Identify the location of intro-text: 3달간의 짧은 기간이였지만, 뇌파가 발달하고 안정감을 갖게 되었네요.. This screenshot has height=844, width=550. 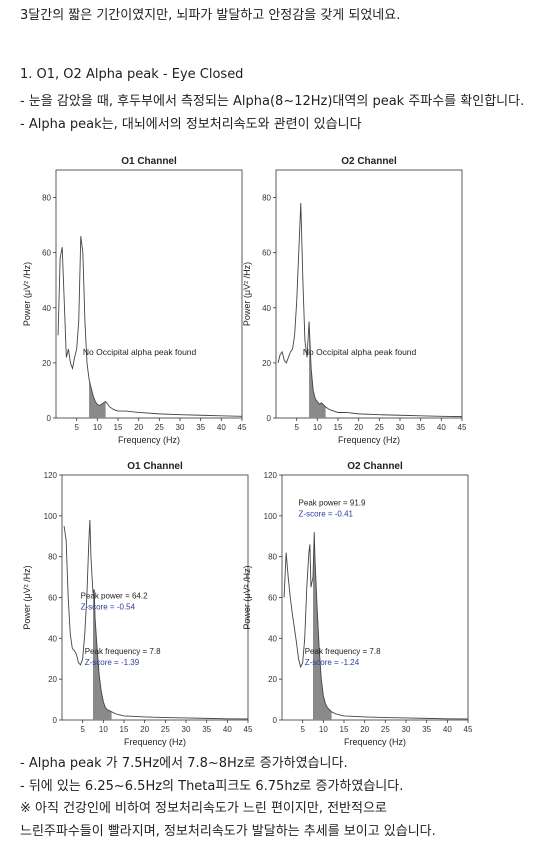
(210, 15).